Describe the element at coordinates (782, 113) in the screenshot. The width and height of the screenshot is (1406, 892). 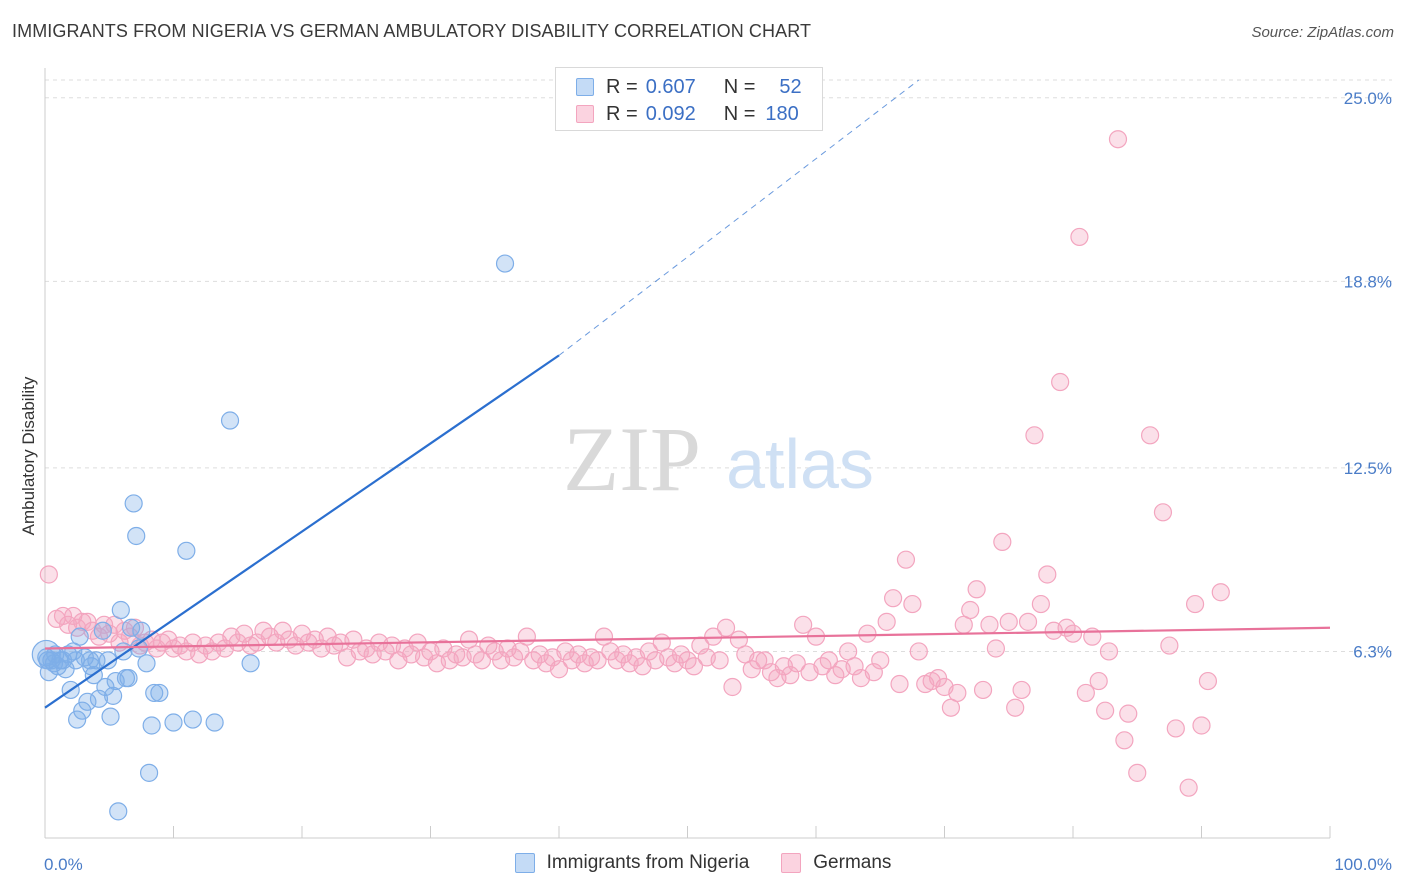
I see `legend-n-value: 180` at that location.